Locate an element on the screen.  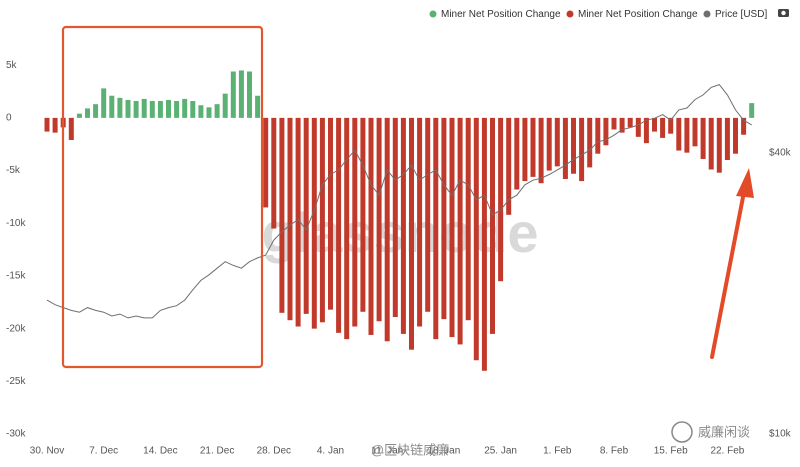
y-tick-label: 0 is located at coordinates (9, 118).